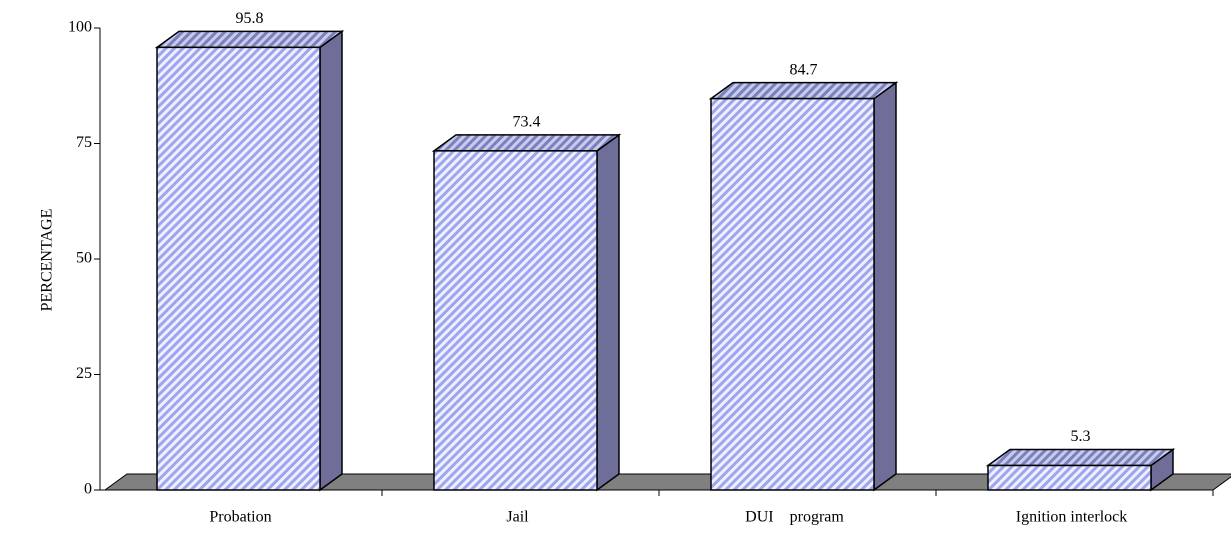 The image size is (1231, 533). I want to click on value-label: 95.8, so click(250, 18).